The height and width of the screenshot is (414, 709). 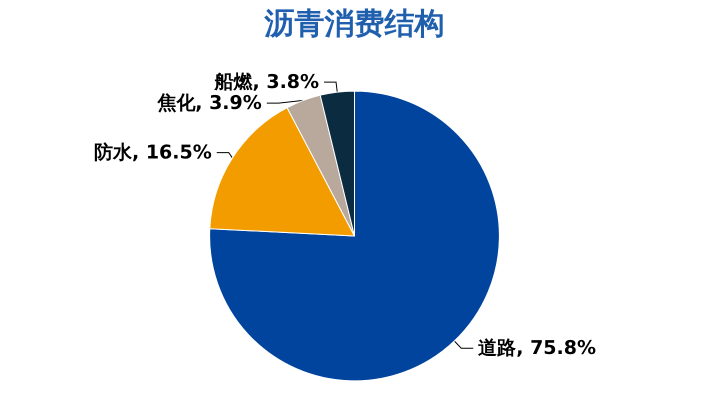 I want to click on slice-label: 防水, 16.5%, so click(x=153, y=153).